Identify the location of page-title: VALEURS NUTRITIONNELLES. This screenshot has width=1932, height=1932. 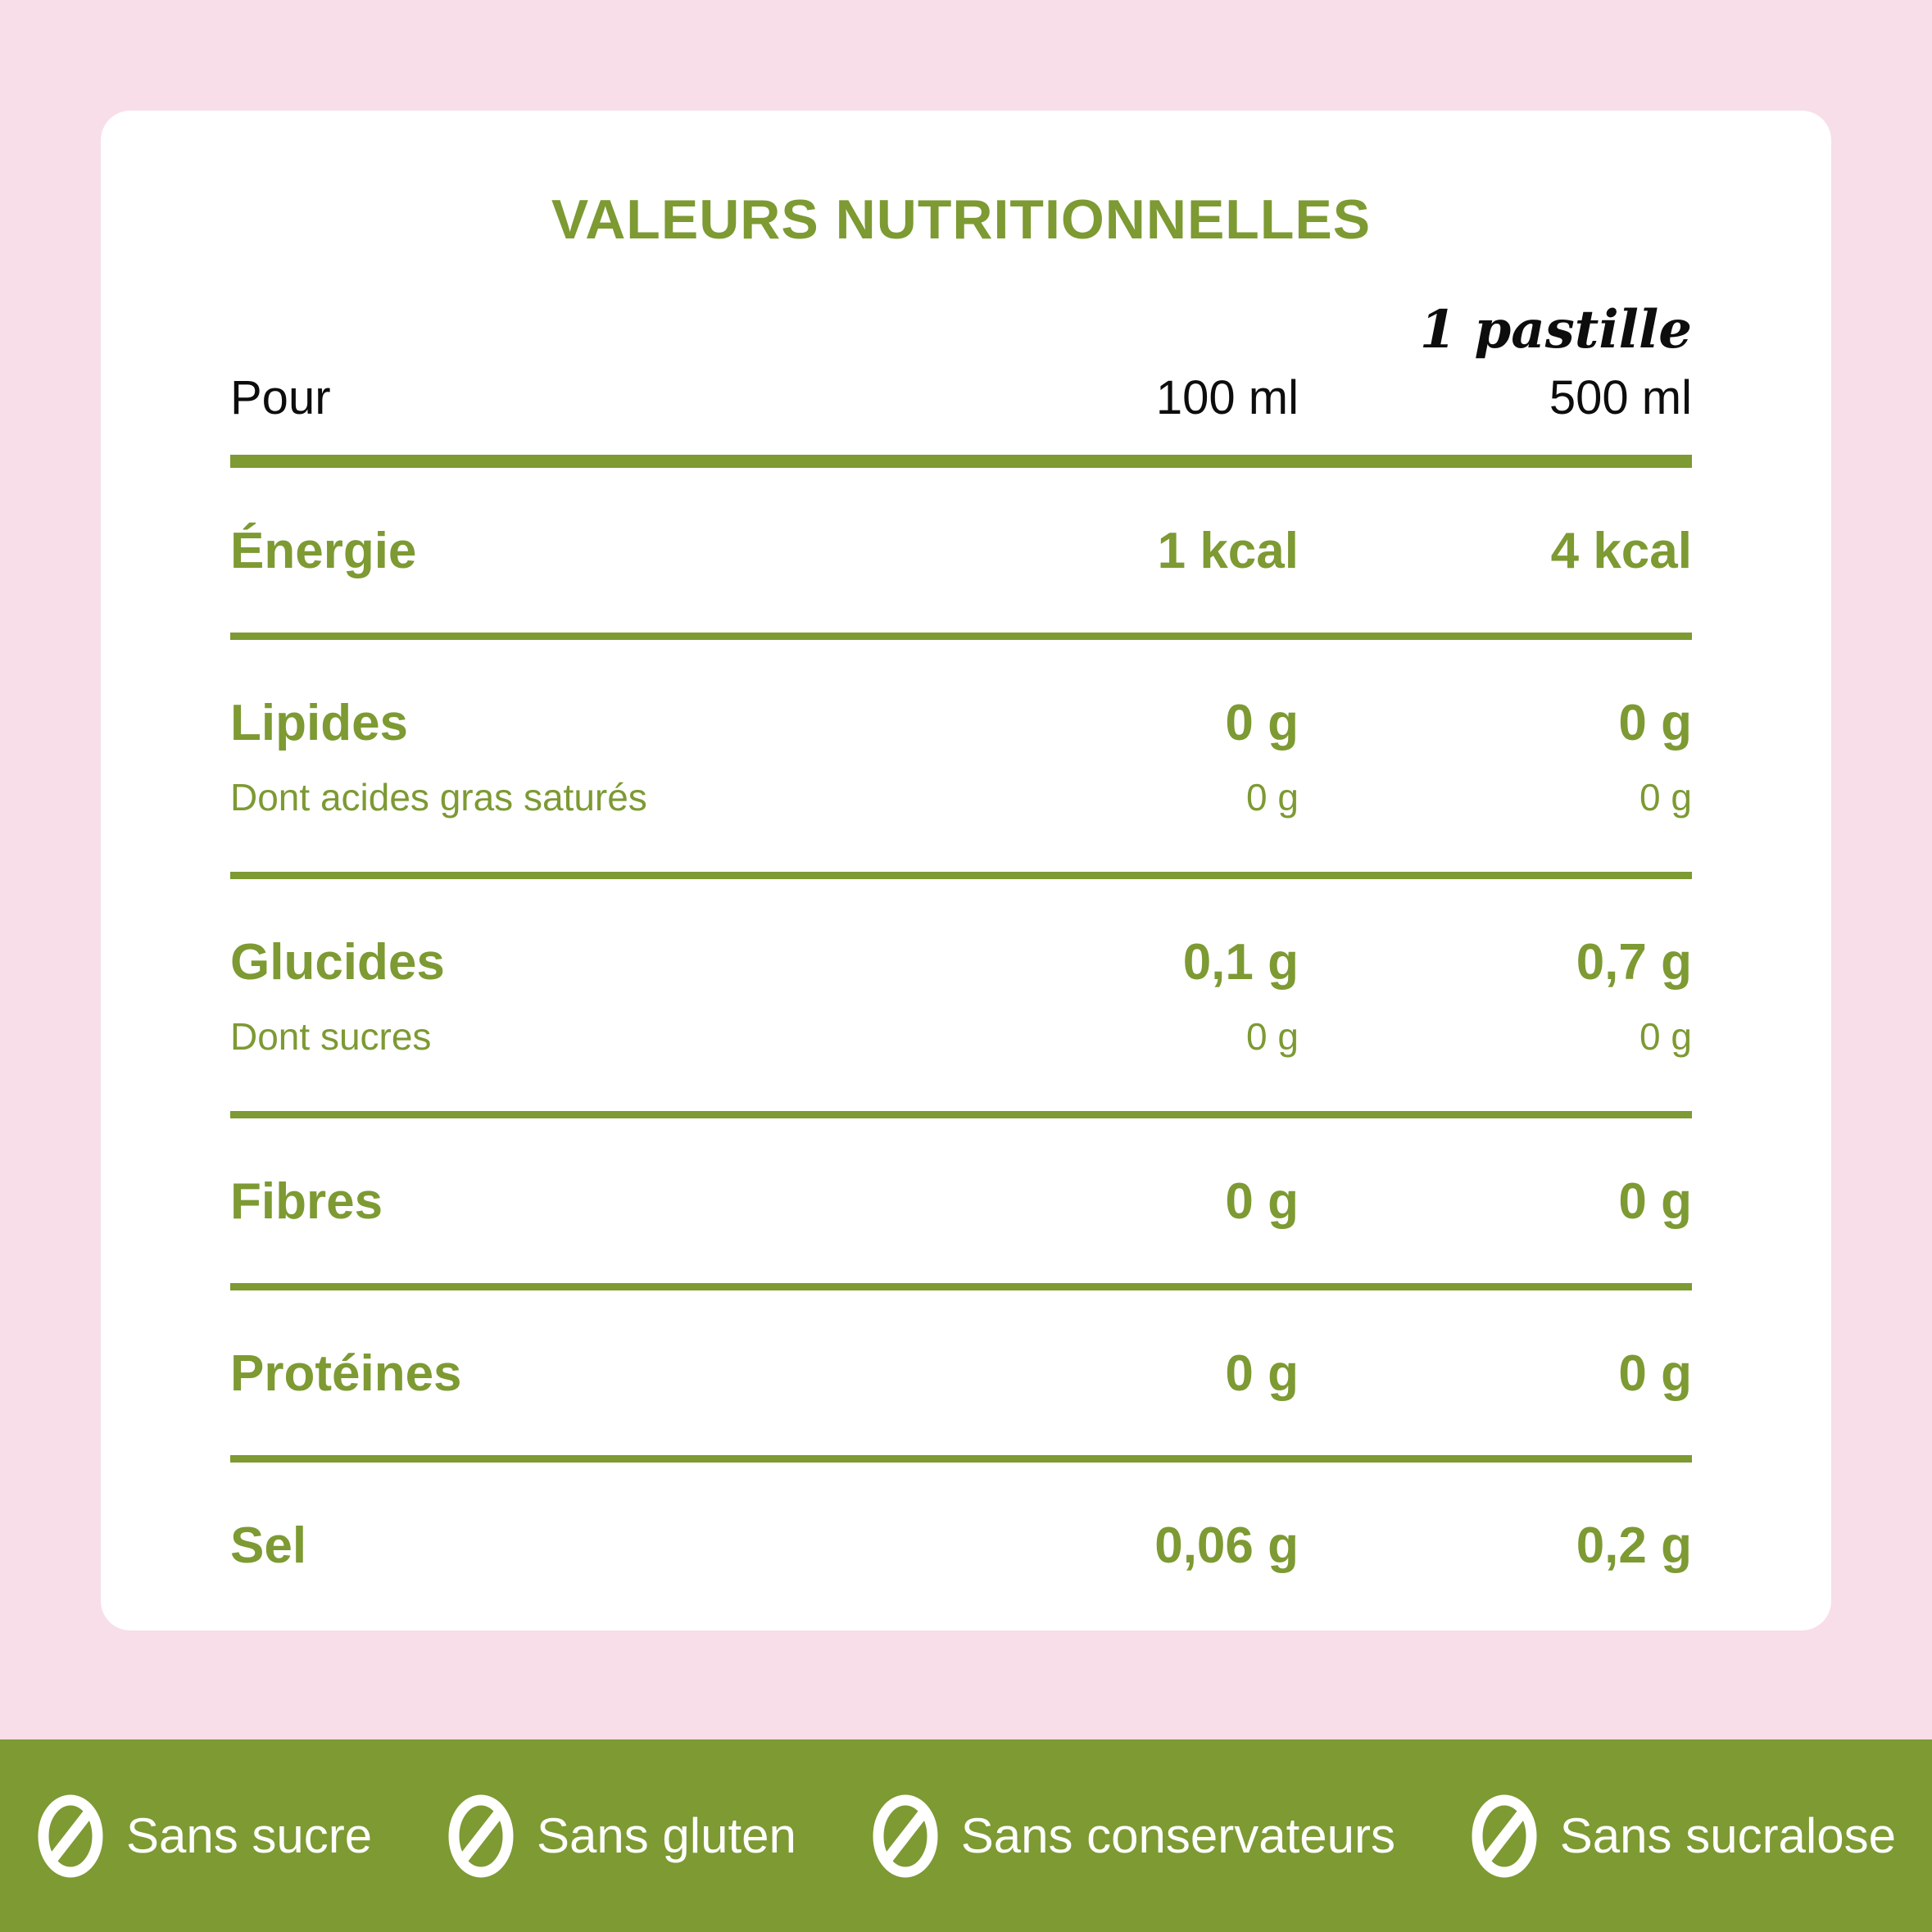
(961, 219).